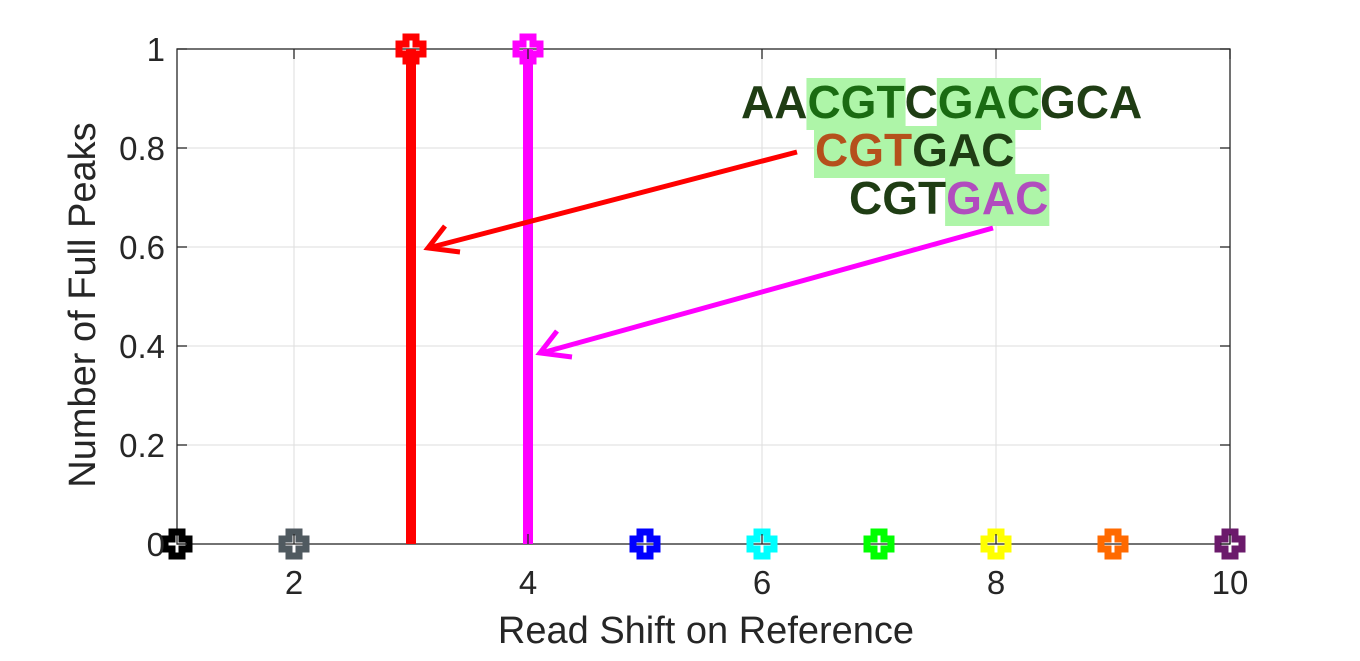 The image size is (1360, 661). I want to click on ref-seg-5: GCA, so click(1091, 102).